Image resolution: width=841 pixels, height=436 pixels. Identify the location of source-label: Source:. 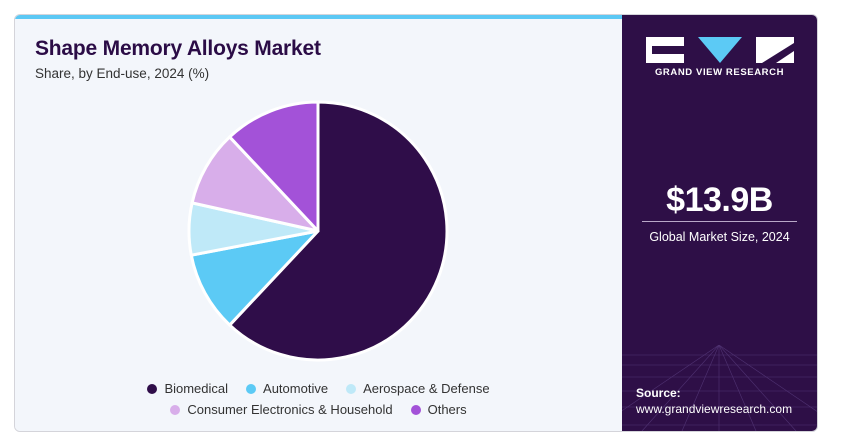
(658, 393).